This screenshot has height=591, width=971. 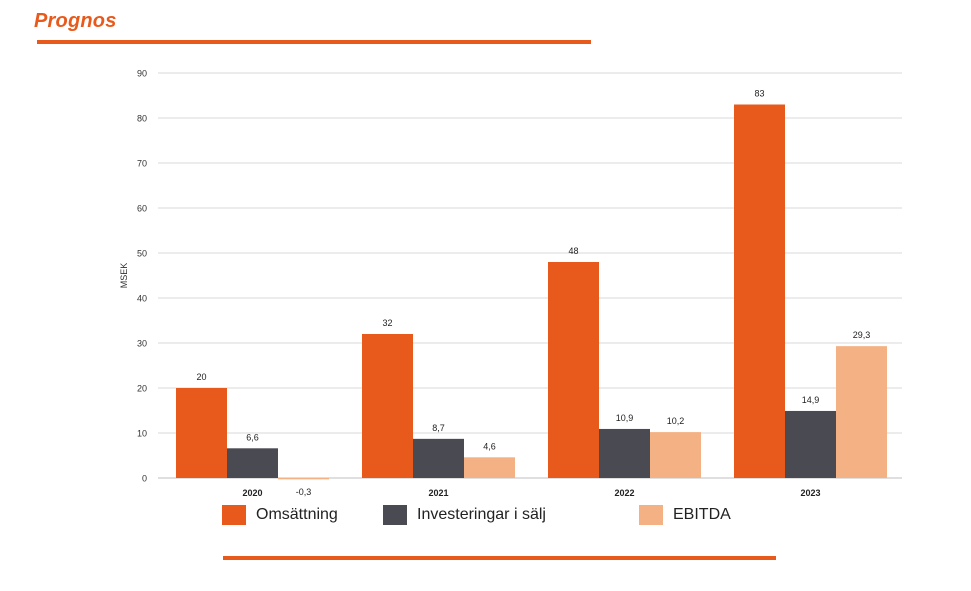 What do you see at coordinates (142, 389) in the screenshot?
I see `y-tick-label: 20` at bounding box center [142, 389].